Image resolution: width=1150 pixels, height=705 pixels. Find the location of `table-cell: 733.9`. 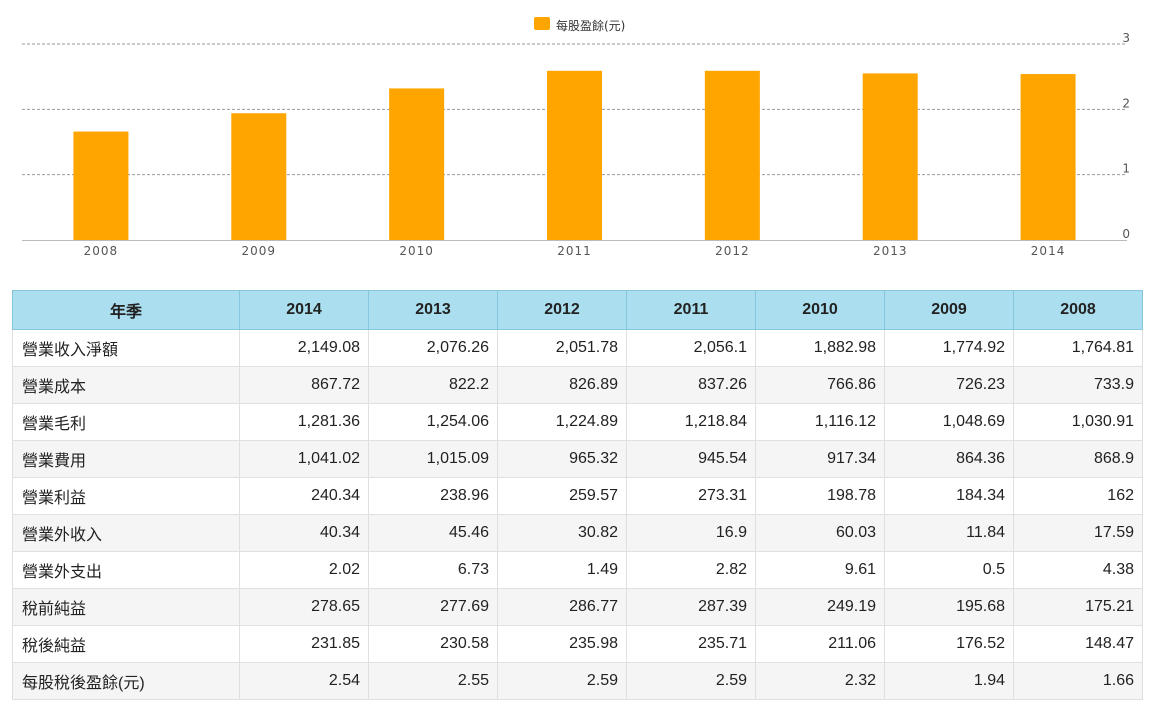

table-cell: 733.9 is located at coordinates (1078, 385).